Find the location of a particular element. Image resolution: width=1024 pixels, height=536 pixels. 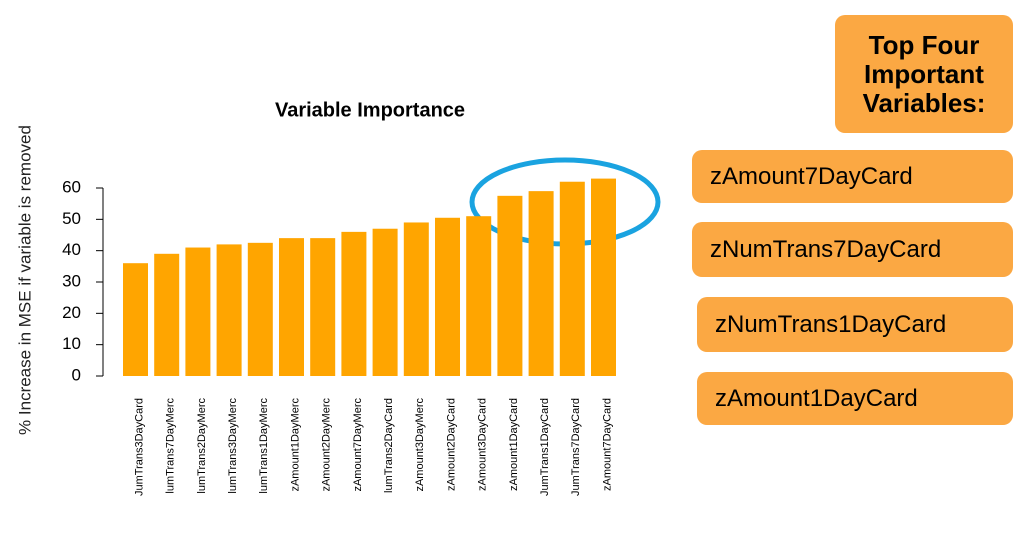

x-tick-label: zAmount3DayMerc is located at coordinates (420, 445).